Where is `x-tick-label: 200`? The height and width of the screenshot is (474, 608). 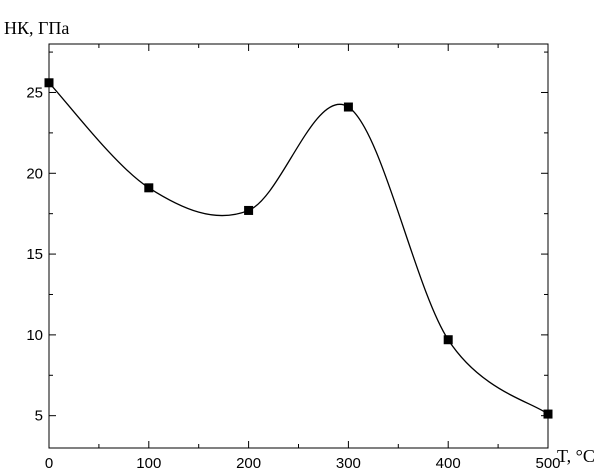
x-tick-label: 200 is located at coordinates (248, 463).